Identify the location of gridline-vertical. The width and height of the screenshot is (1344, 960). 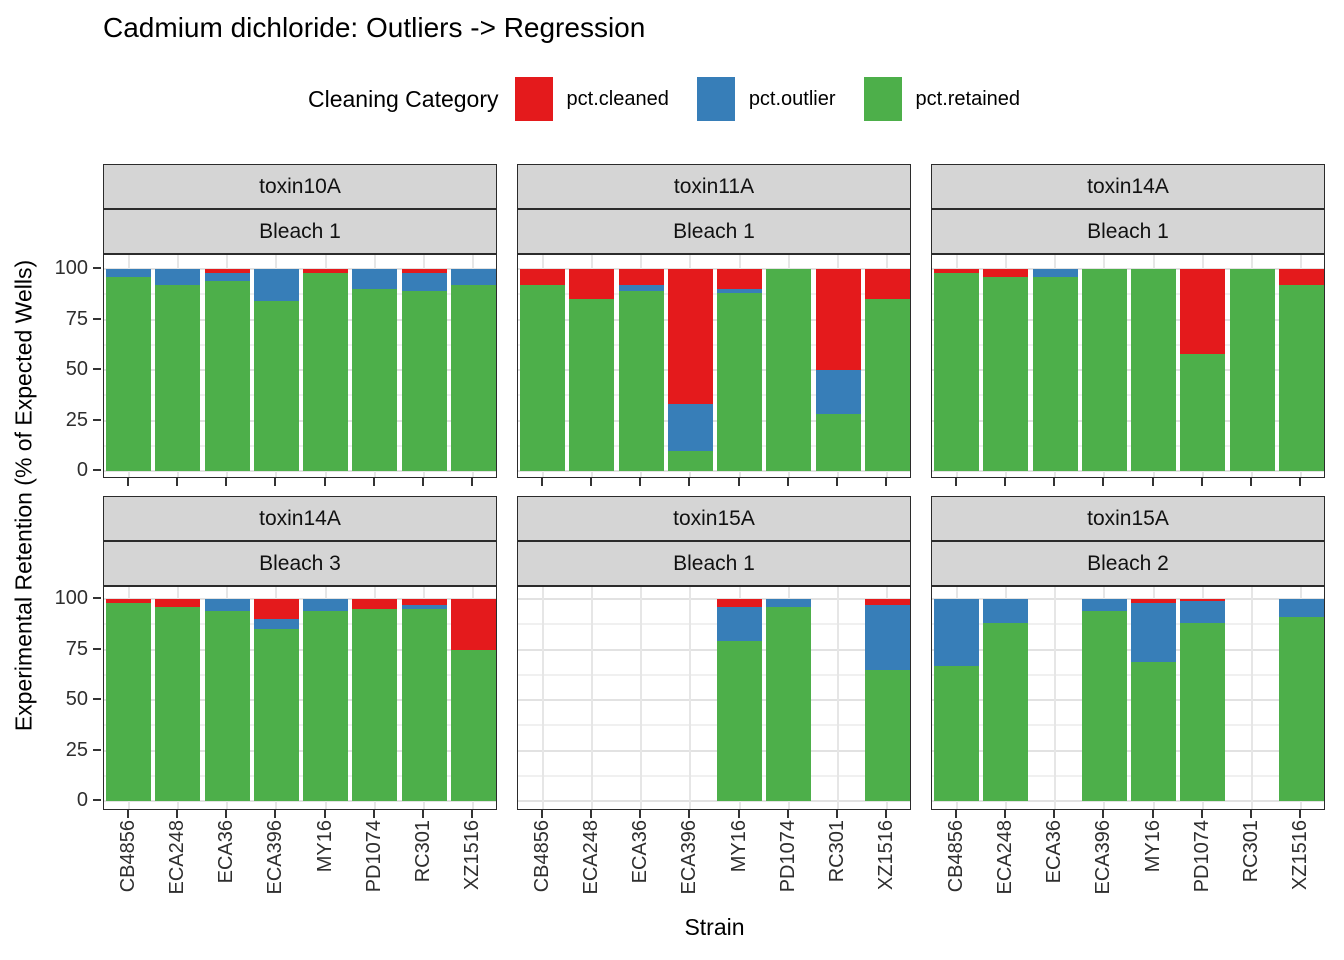
(1055, 698).